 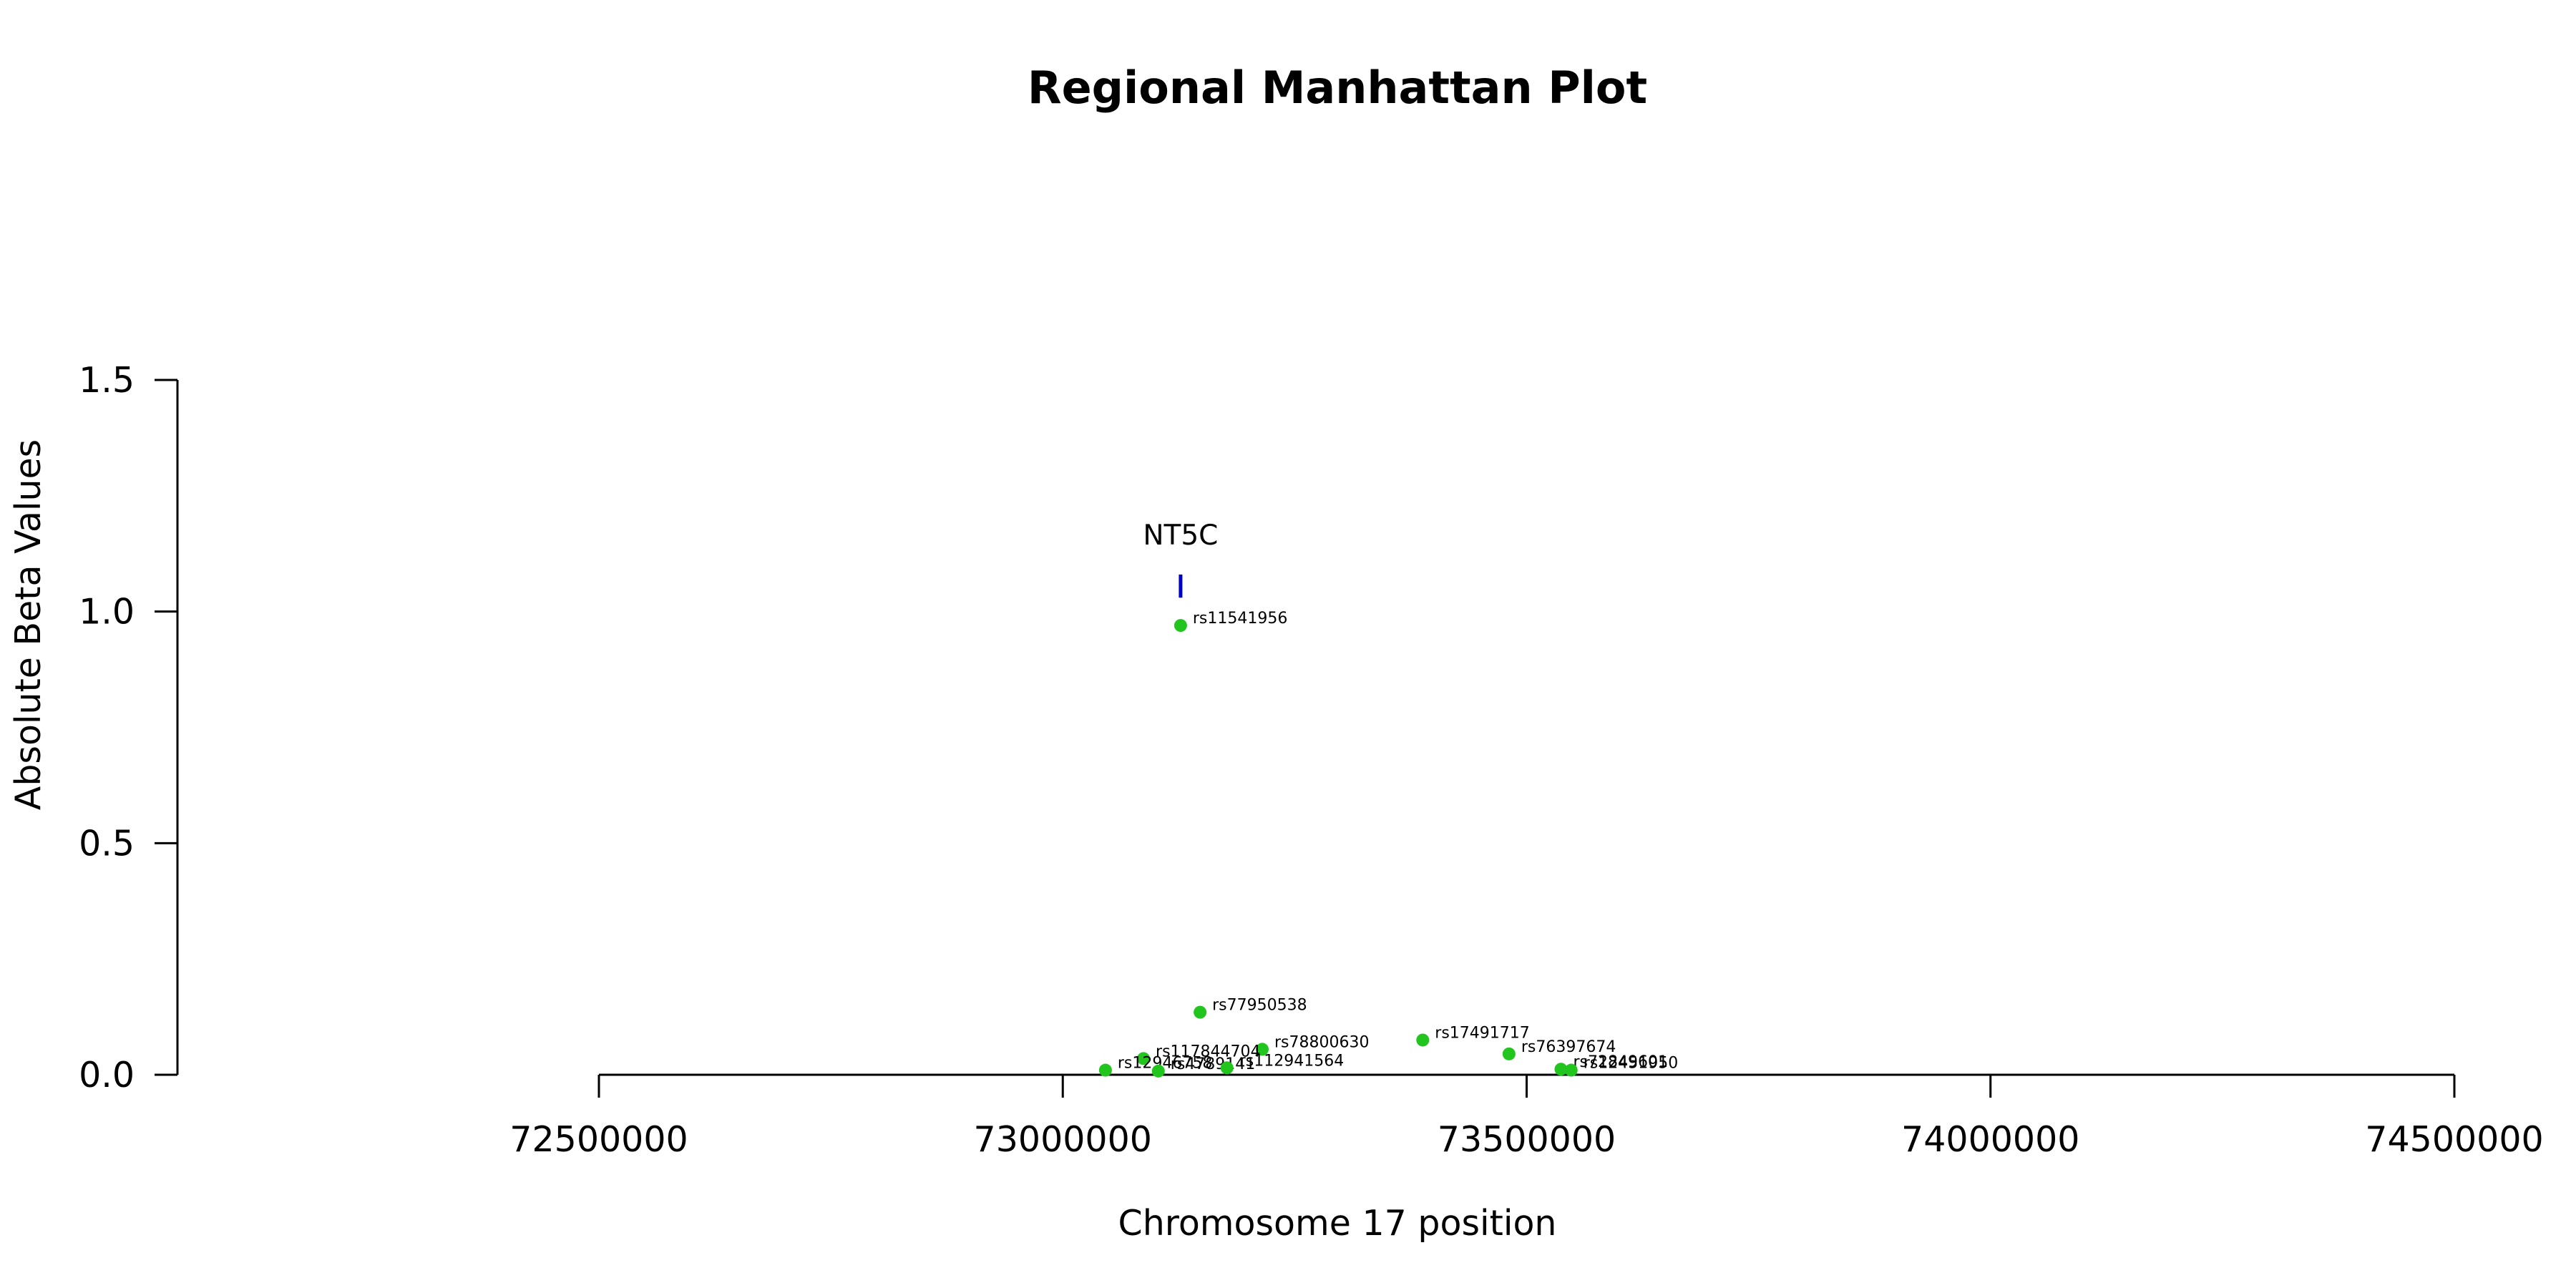 What do you see at coordinates (1291, 1061) in the screenshot?
I see `point-label: rs112941564` at bounding box center [1291, 1061].